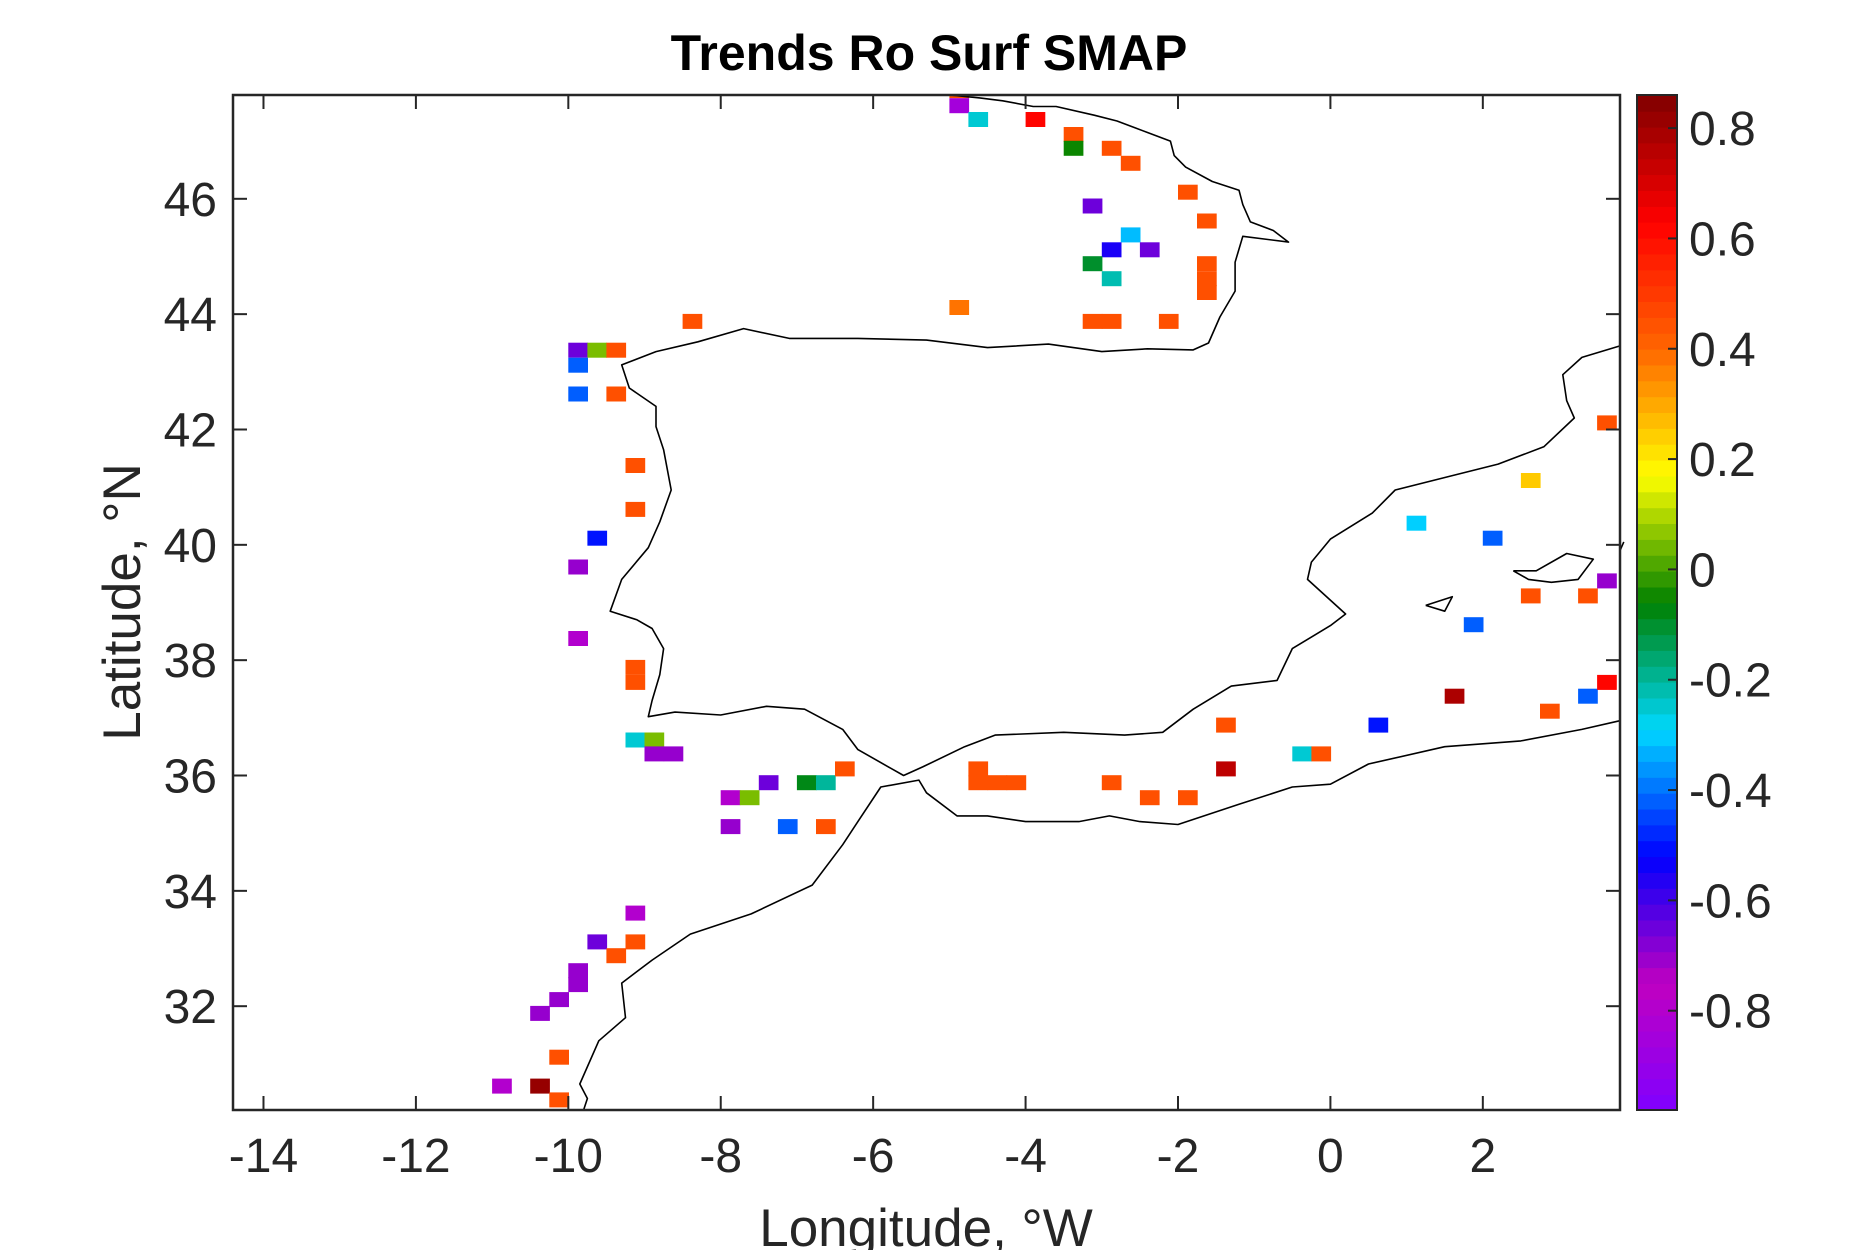  I want to click on x-tick-label: -14, so click(263, 1156).